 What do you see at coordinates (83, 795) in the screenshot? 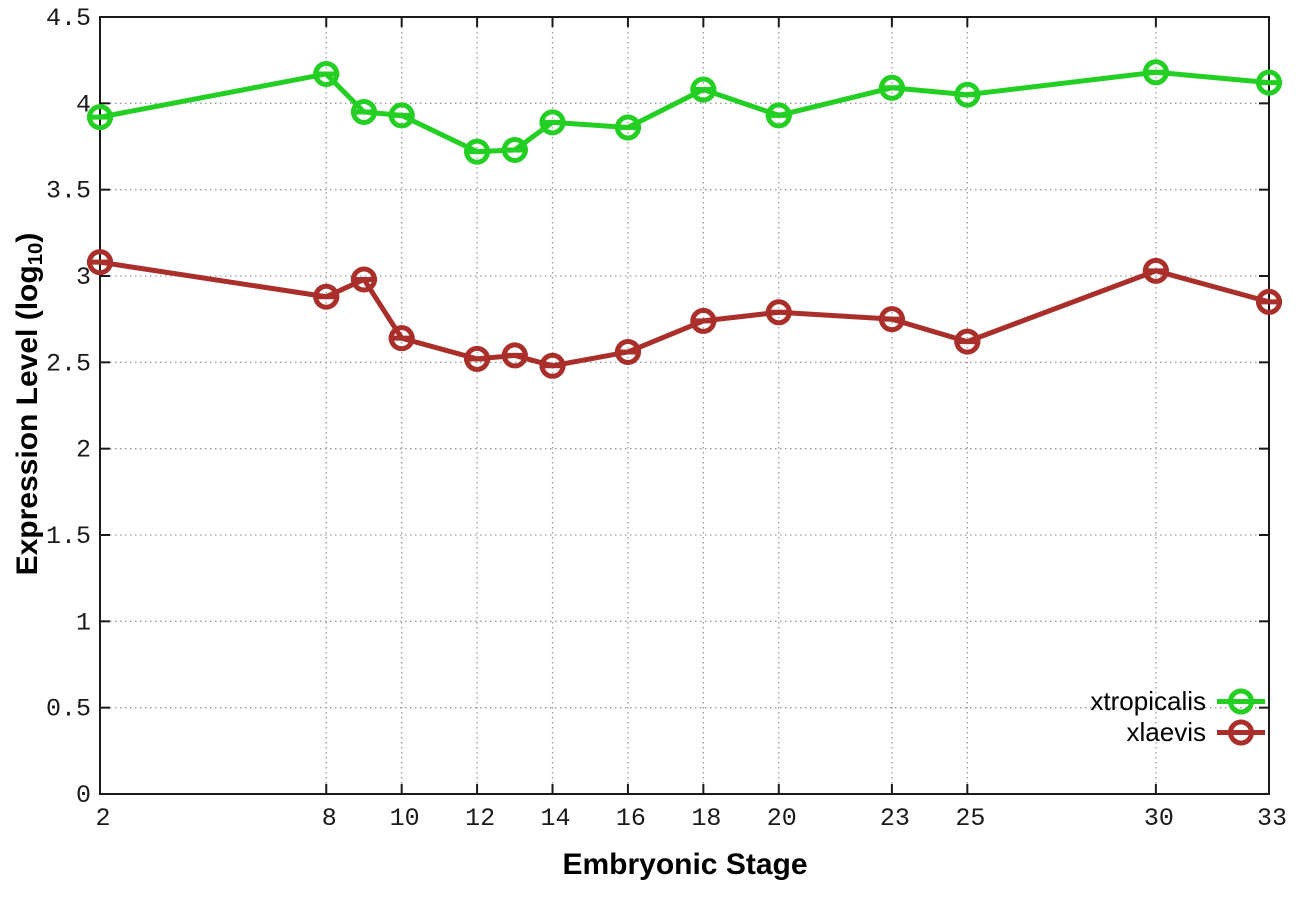
I see `y-tick-label: 0` at bounding box center [83, 795].